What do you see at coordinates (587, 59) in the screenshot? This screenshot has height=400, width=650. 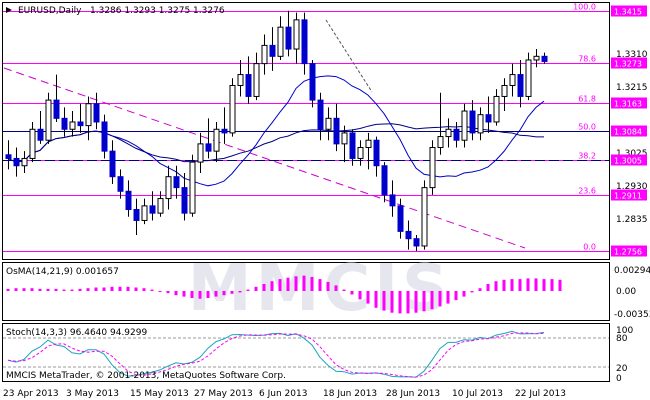 I see `fibo-percent-label: 78.6` at bounding box center [587, 59].